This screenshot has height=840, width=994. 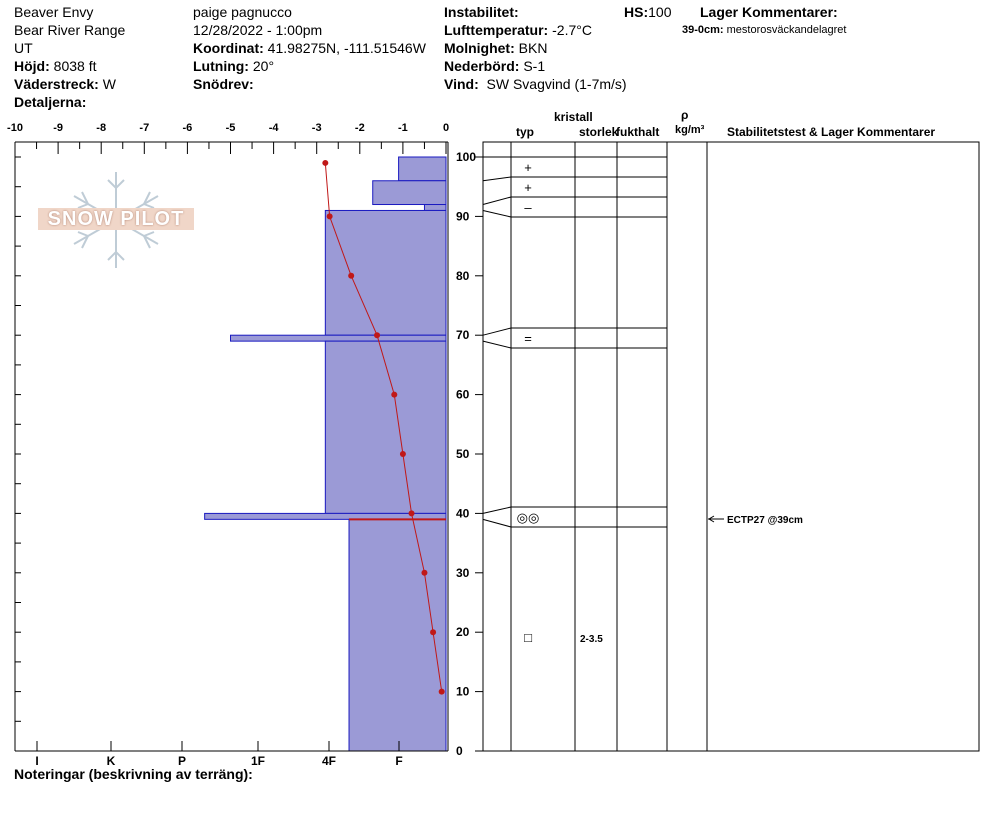 What do you see at coordinates (242, 12) in the screenshot?
I see `observer-name: paige pagnucco` at bounding box center [242, 12].